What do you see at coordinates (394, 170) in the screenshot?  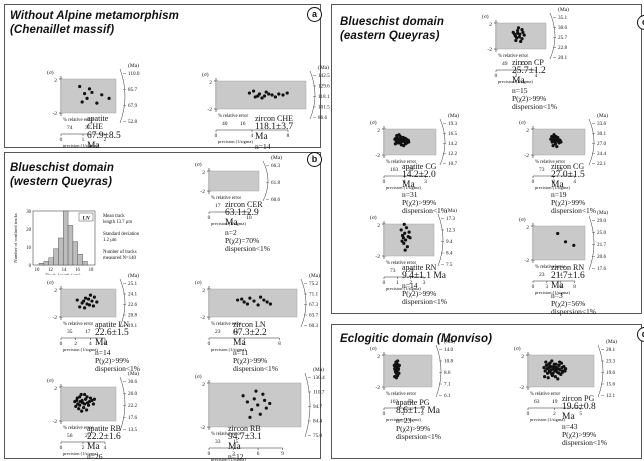 I see `relative-error-value: 103` at bounding box center [394, 170].